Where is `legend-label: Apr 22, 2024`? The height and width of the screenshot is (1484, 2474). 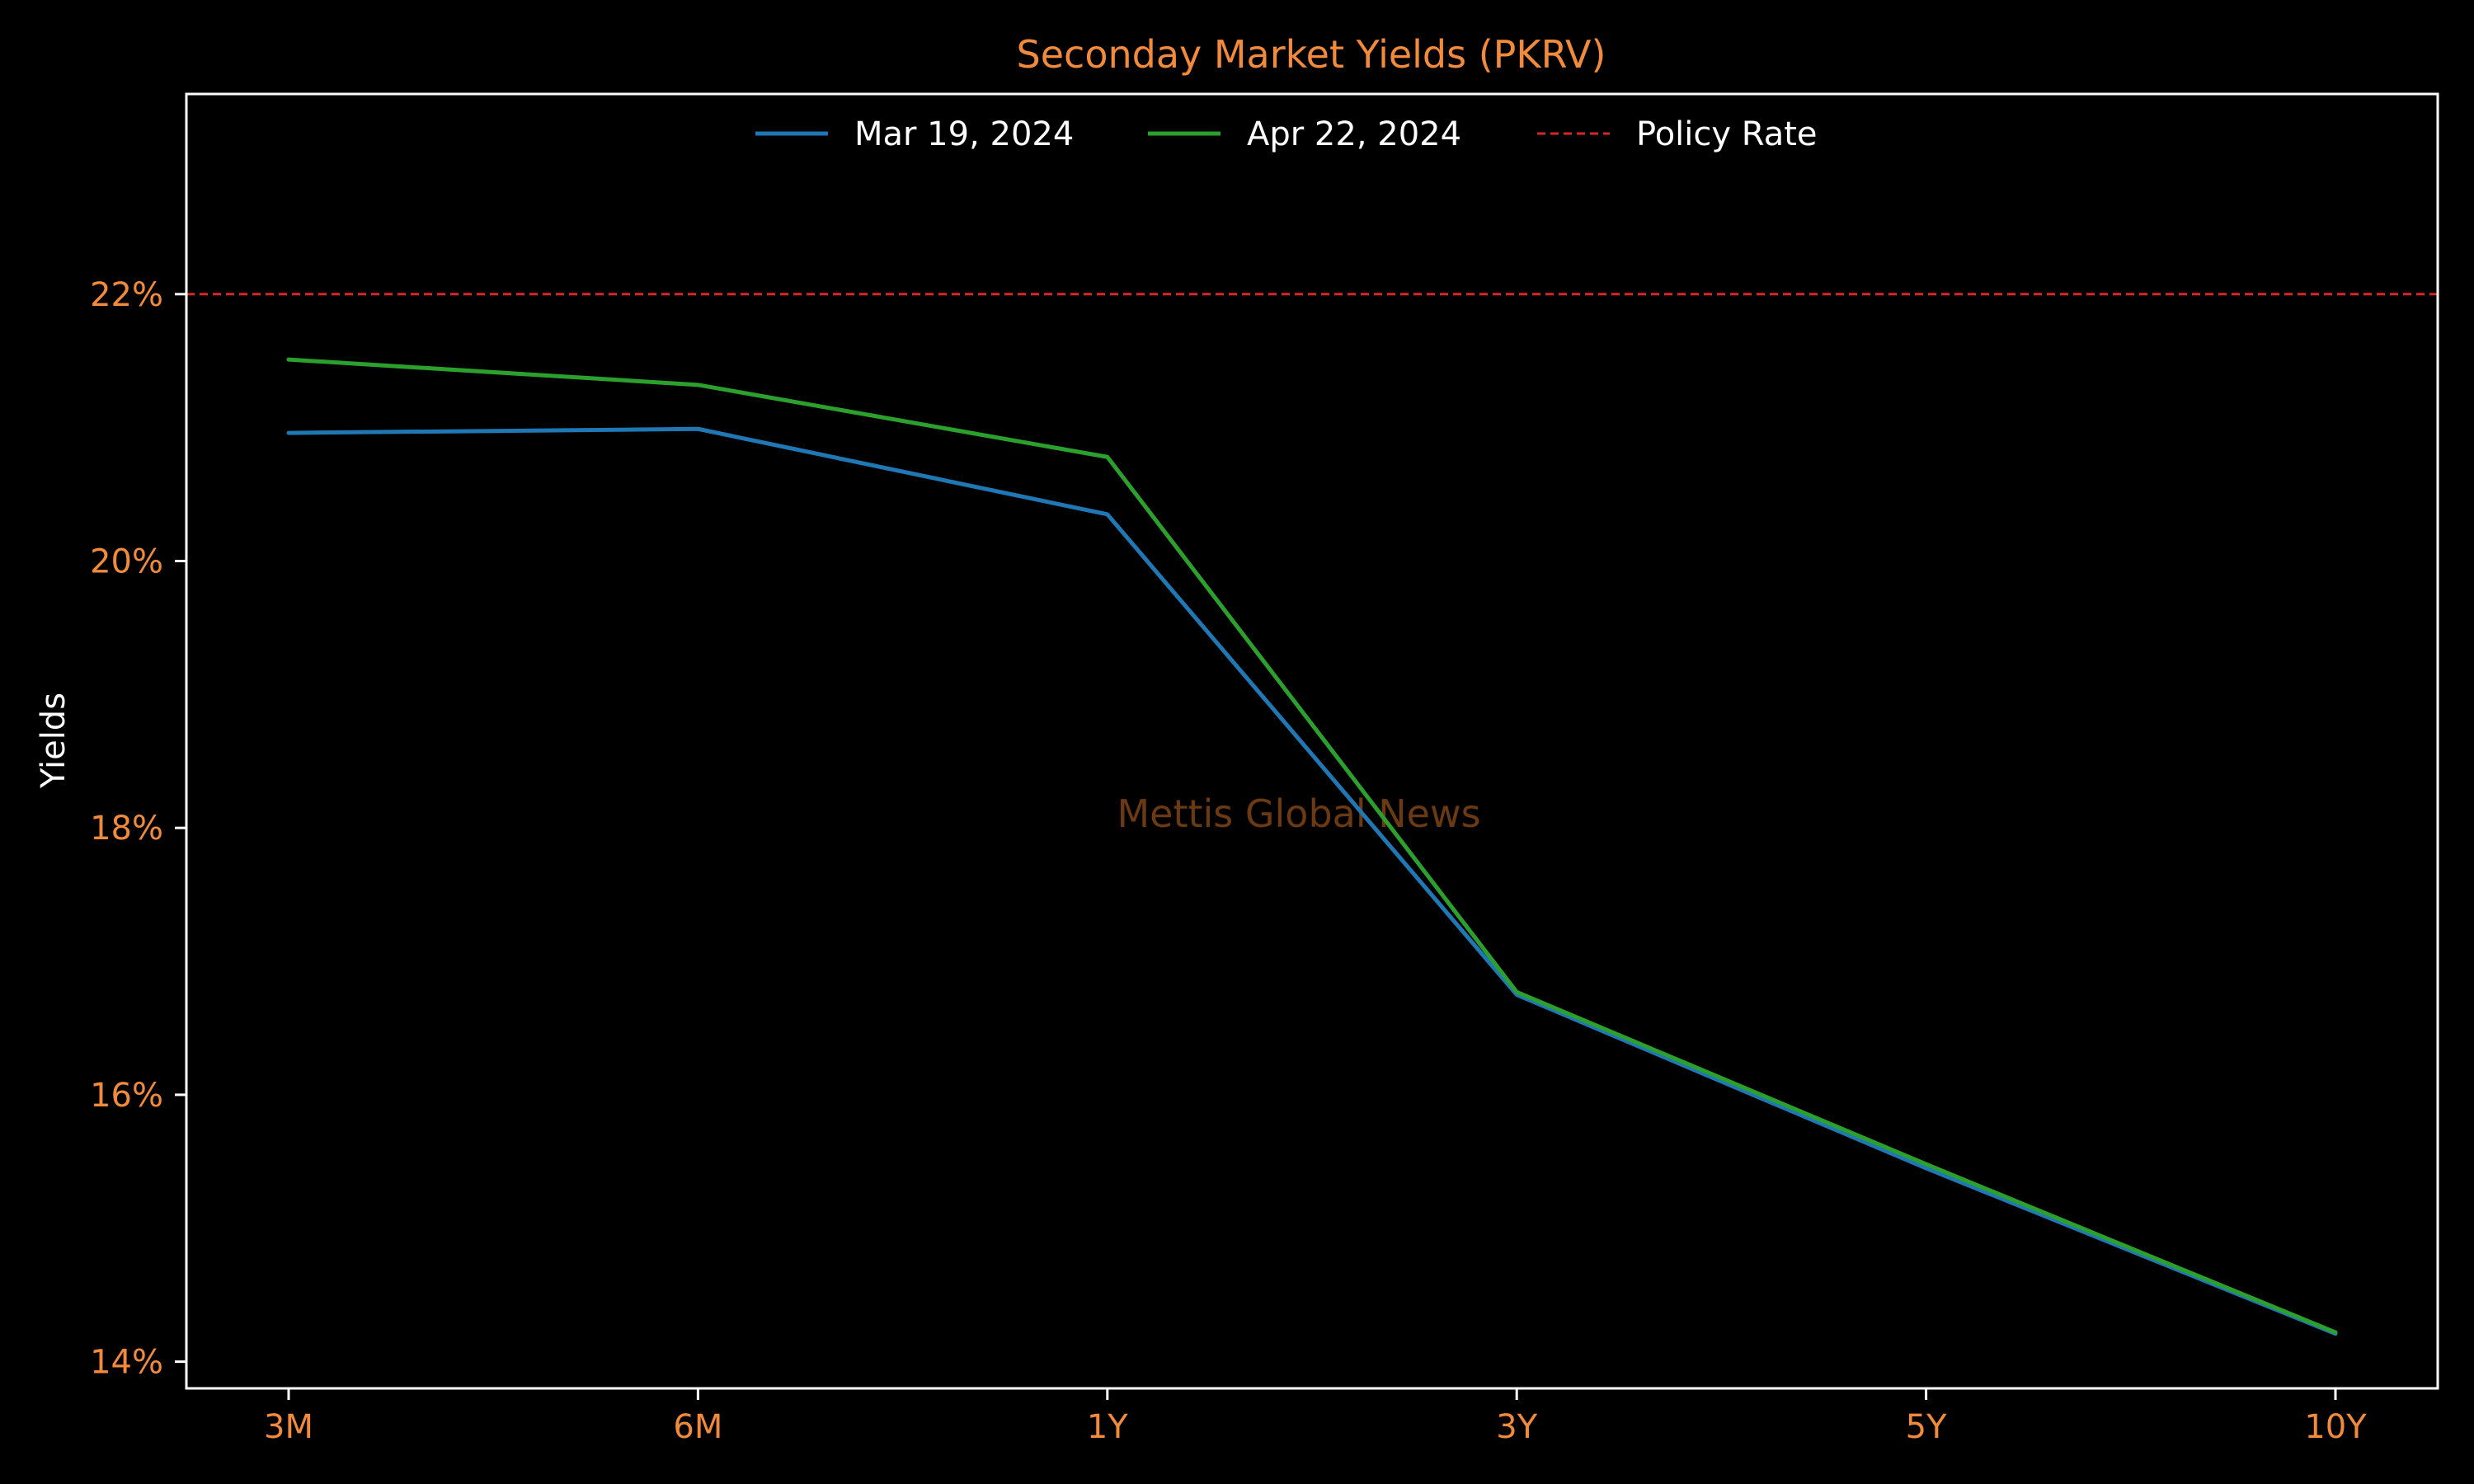 legend-label: Apr 22, 2024 is located at coordinates (1354, 134).